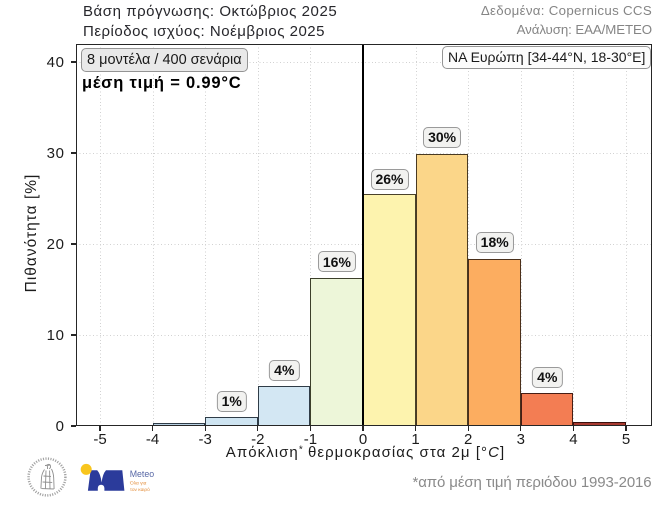 The width and height of the screenshot is (660, 506). What do you see at coordinates (142, 474) in the screenshot?
I see `svg-text: Meteo` at bounding box center [142, 474].